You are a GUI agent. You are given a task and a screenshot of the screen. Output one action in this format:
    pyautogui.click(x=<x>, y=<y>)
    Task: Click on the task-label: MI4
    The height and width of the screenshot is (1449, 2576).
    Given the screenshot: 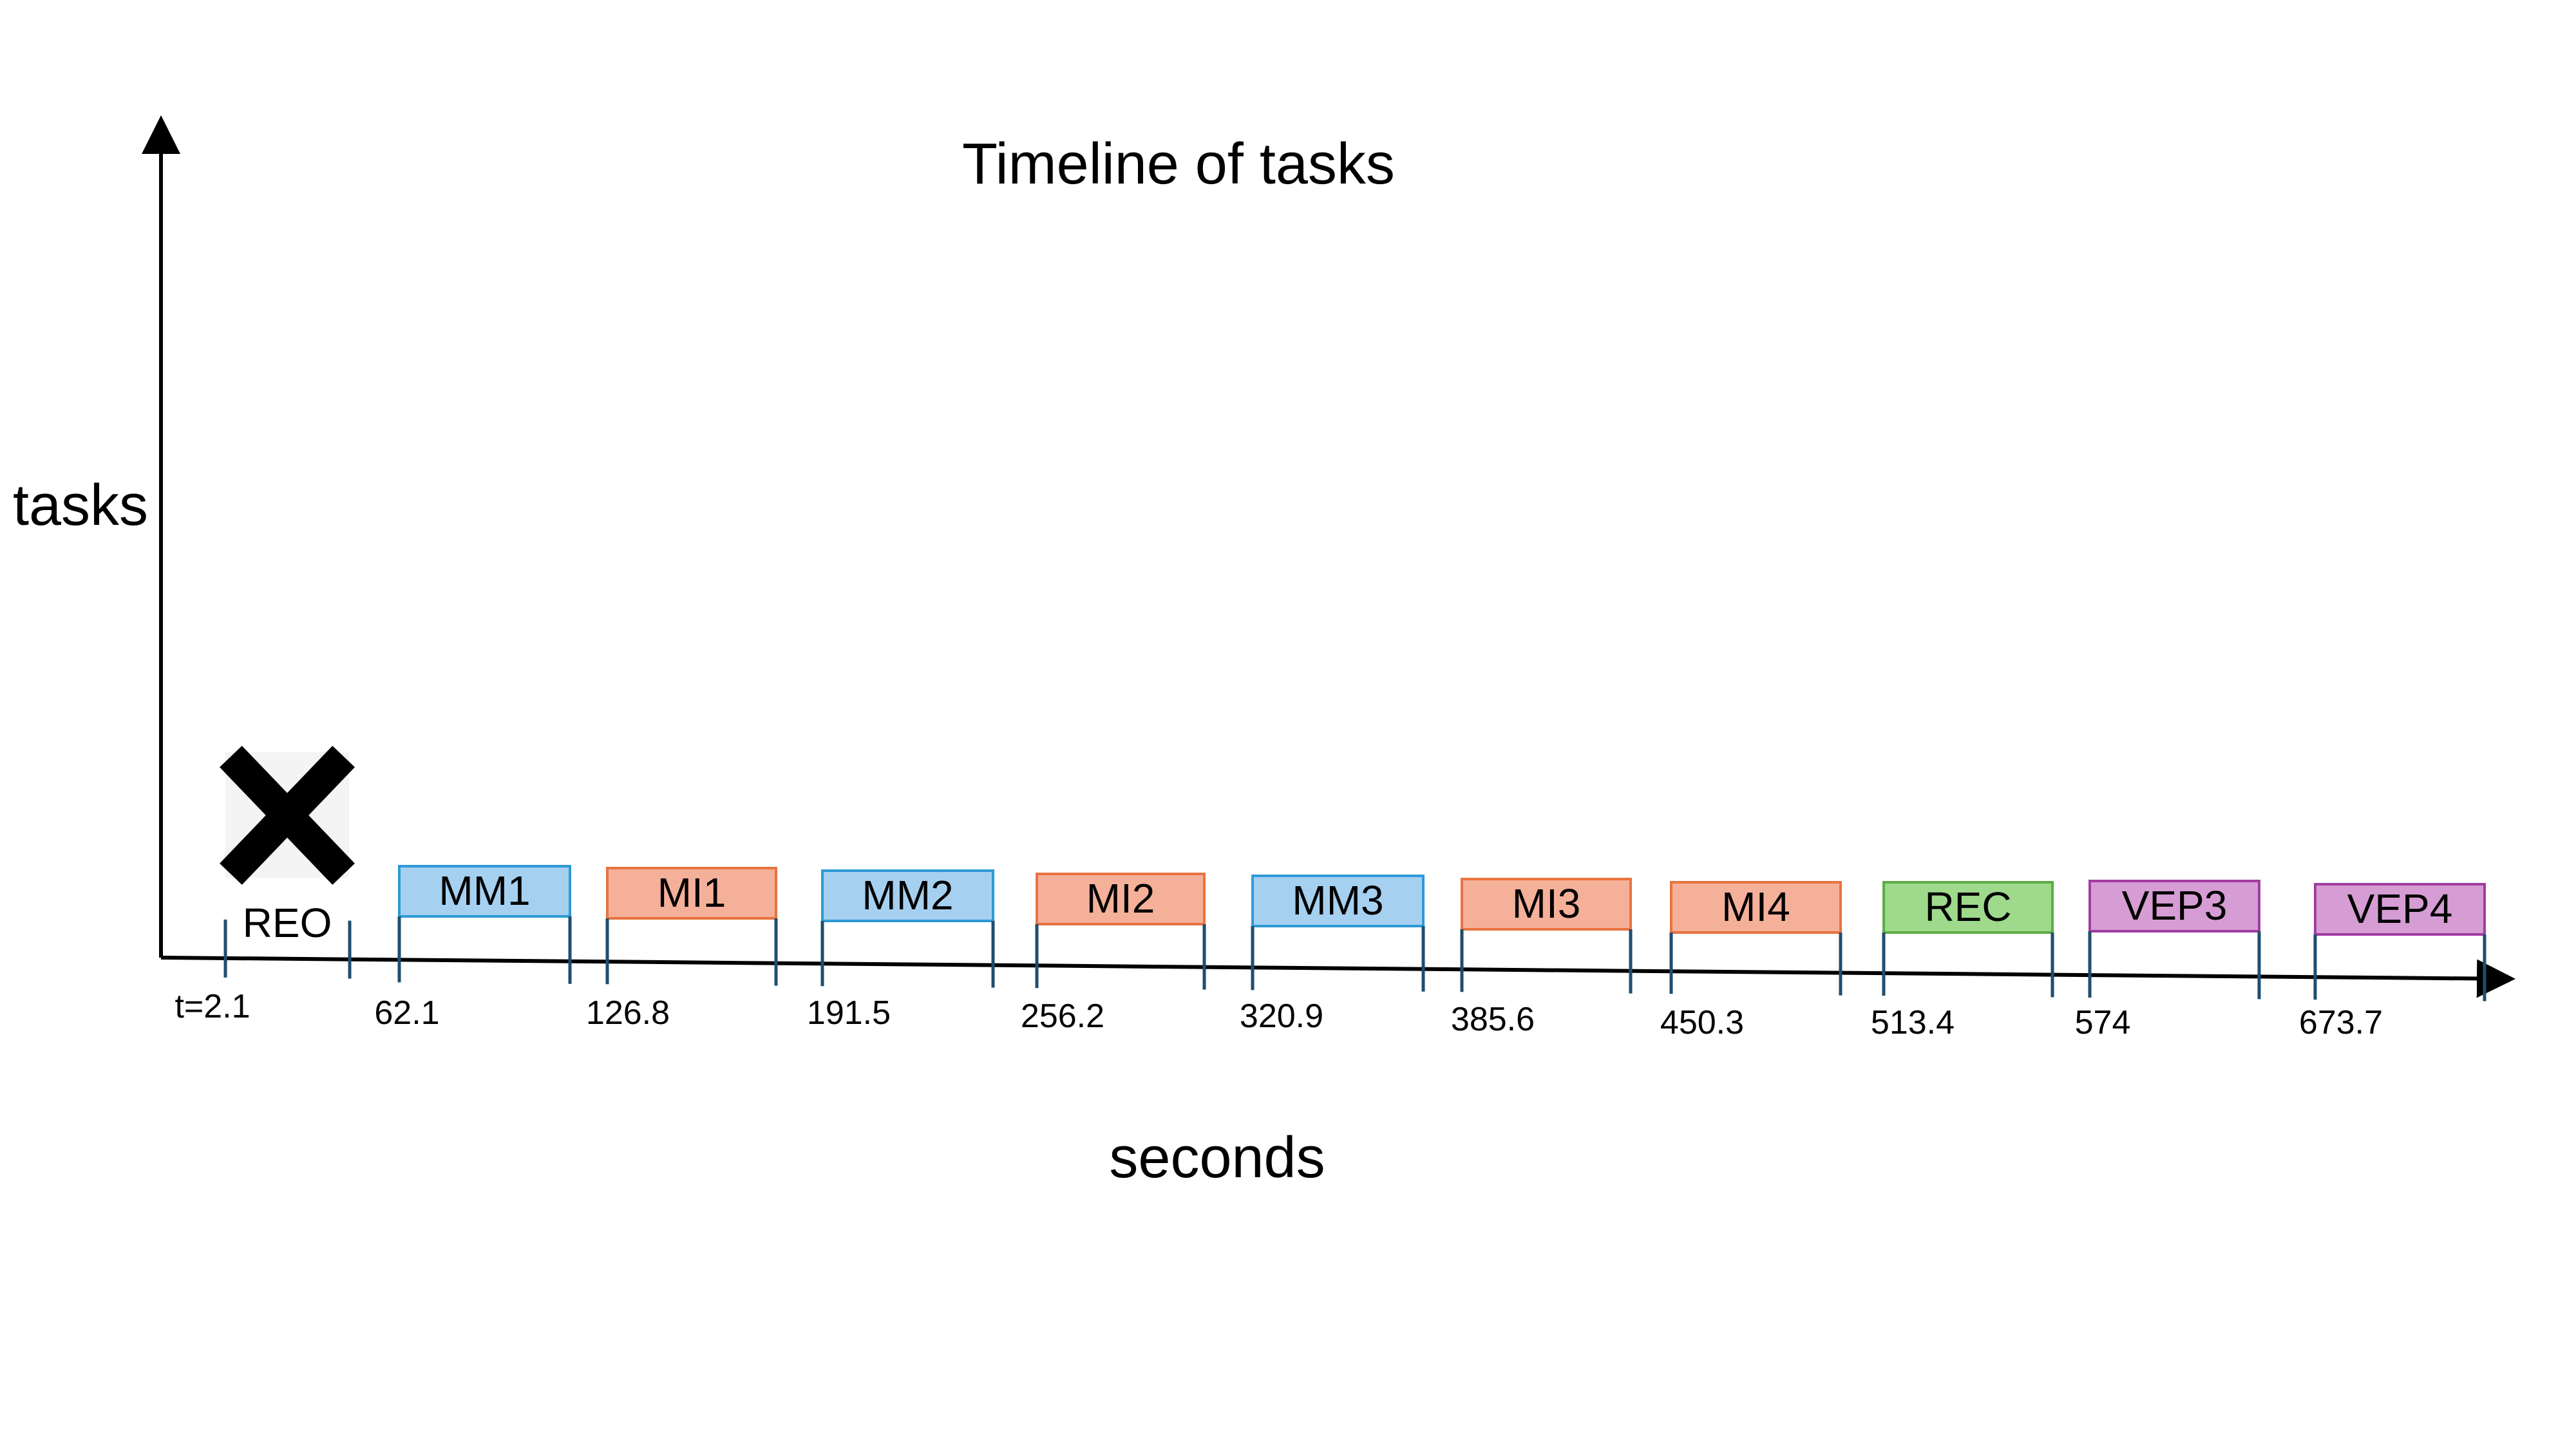 What is the action you would take?
    pyautogui.click(x=1756, y=907)
    